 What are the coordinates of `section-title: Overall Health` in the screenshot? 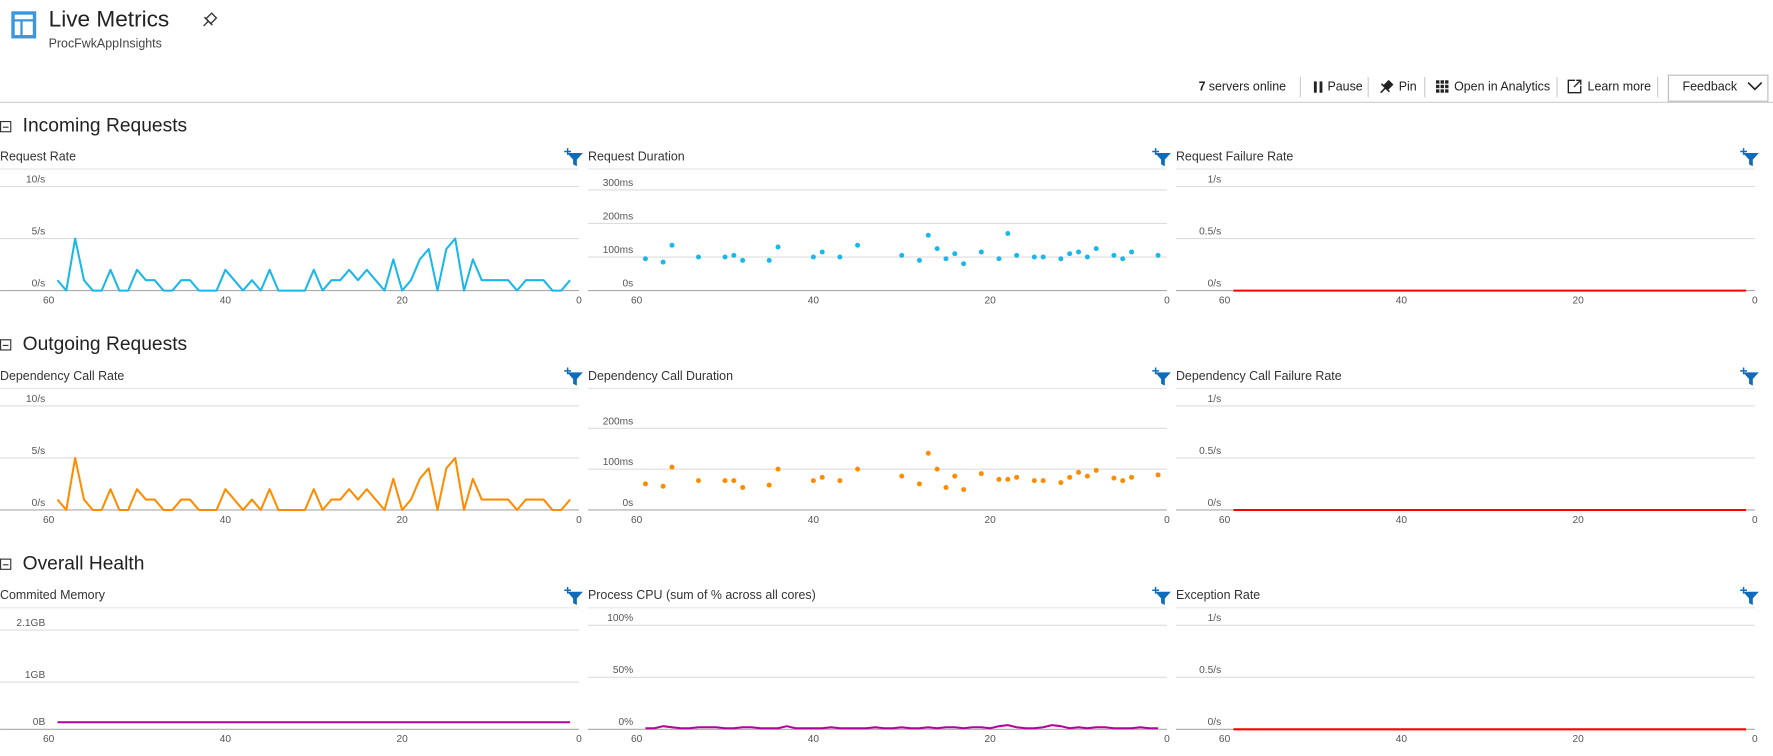 It's located at (84, 563).